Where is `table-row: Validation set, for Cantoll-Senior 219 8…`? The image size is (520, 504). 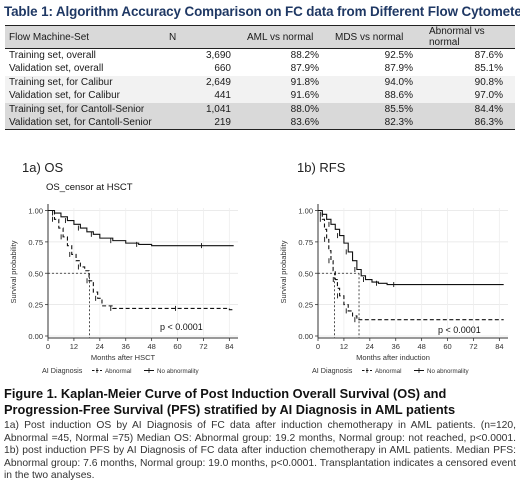 table-row: Validation set, for Cantoll-Senior 219 8… is located at coordinates (260, 123).